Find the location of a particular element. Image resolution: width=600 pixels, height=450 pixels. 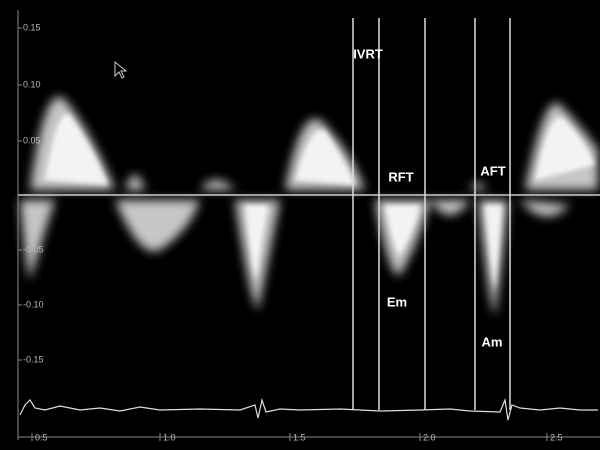

ecg-trace is located at coordinates (308, 409).